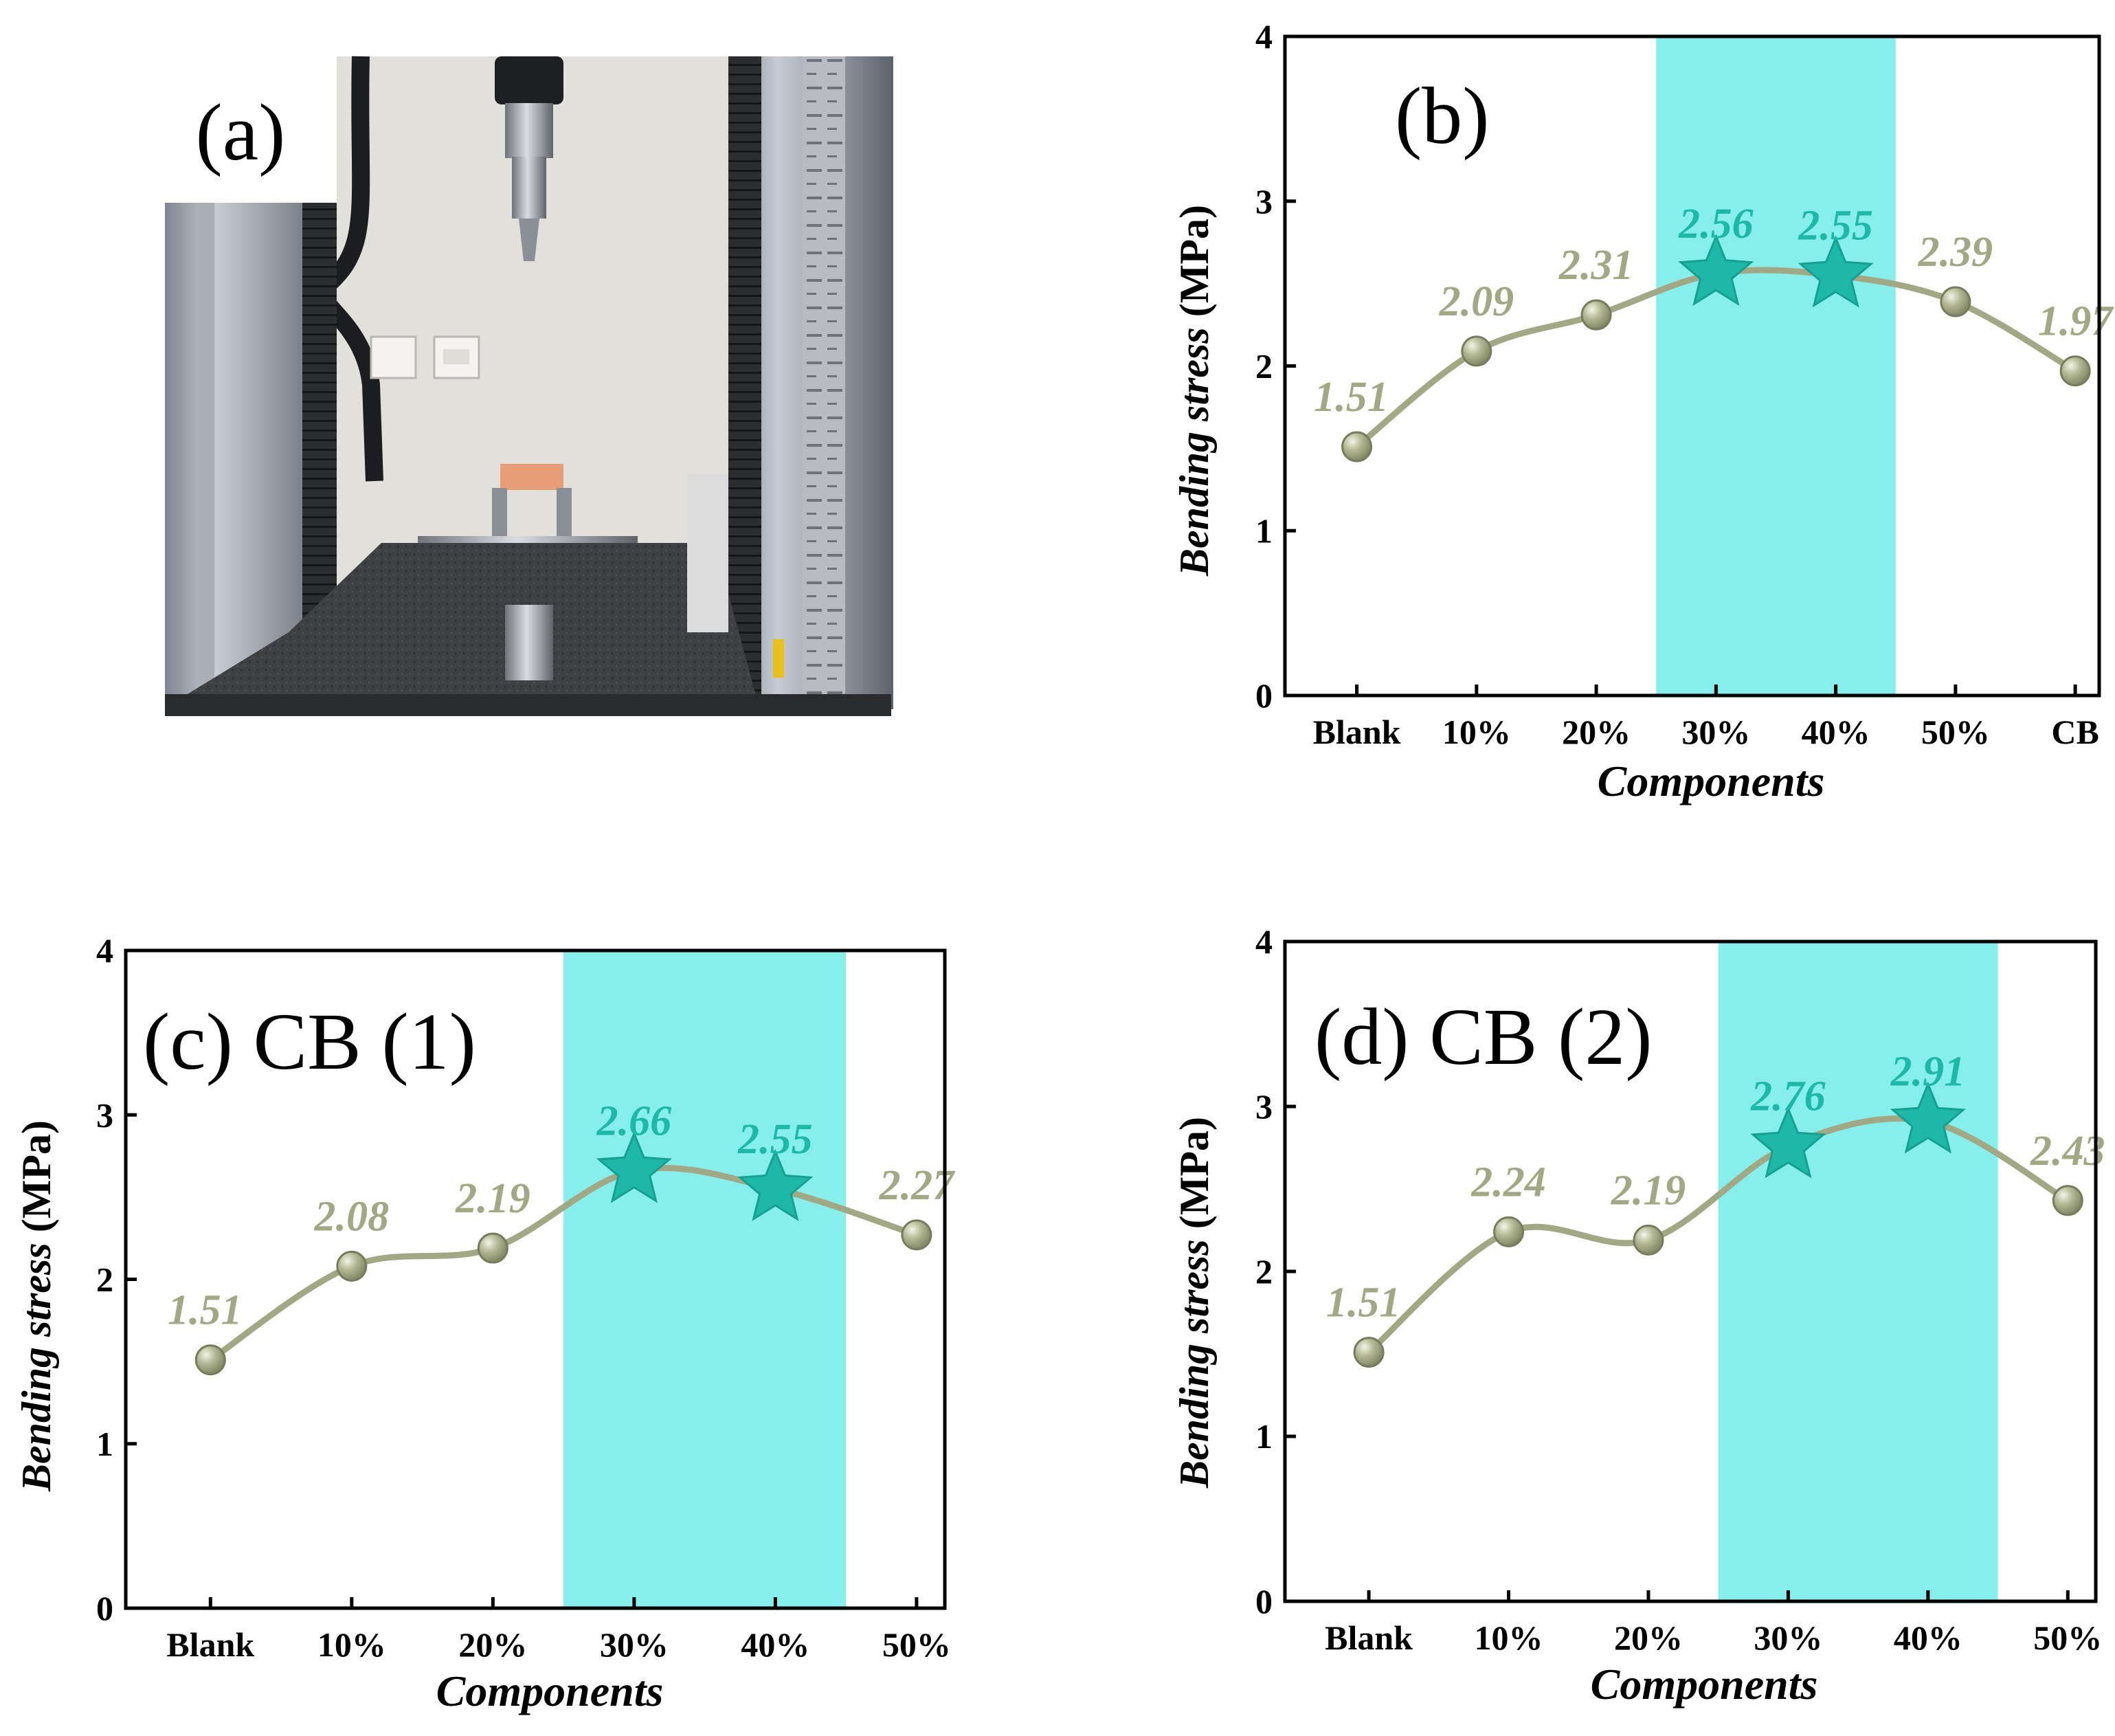  What do you see at coordinates (1956, 252) in the screenshot?
I see `data-label: 2.39` at bounding box center [1956, 252].